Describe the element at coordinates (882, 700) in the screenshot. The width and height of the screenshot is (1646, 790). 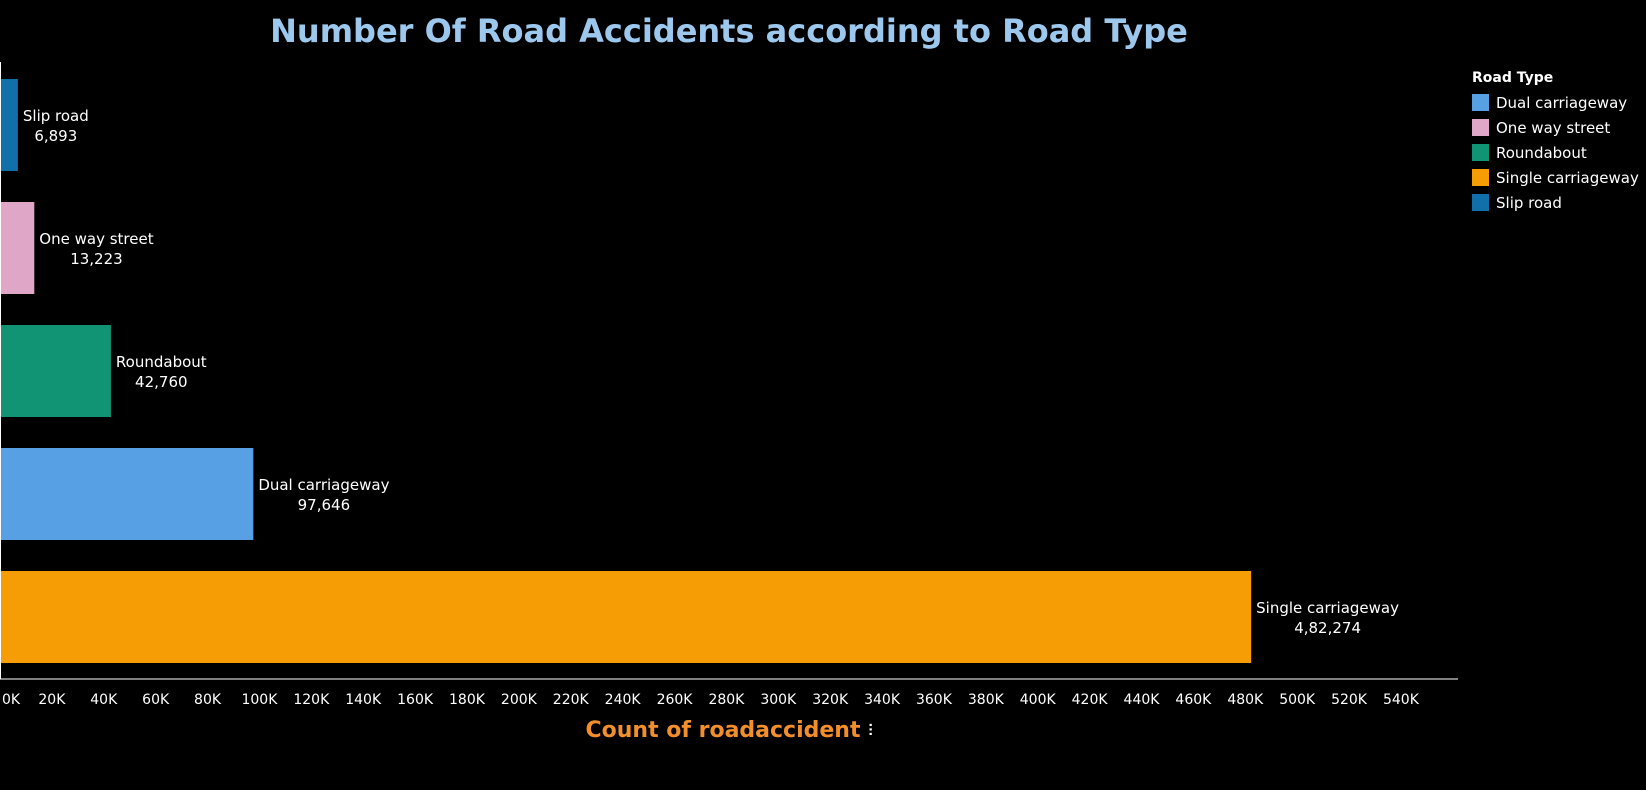
I see `x-tick-label: 340K` at that location.